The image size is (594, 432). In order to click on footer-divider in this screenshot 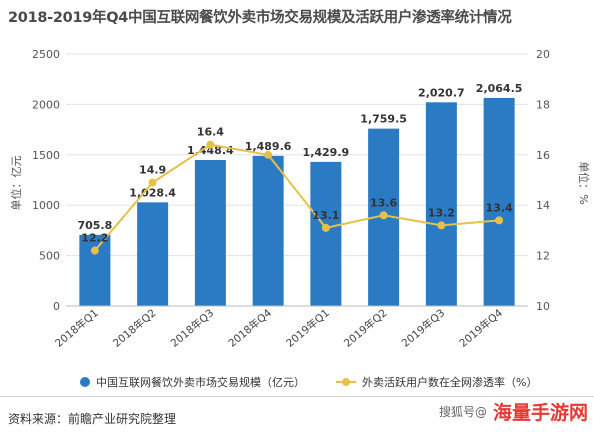, I will do `click(297, 396)`.